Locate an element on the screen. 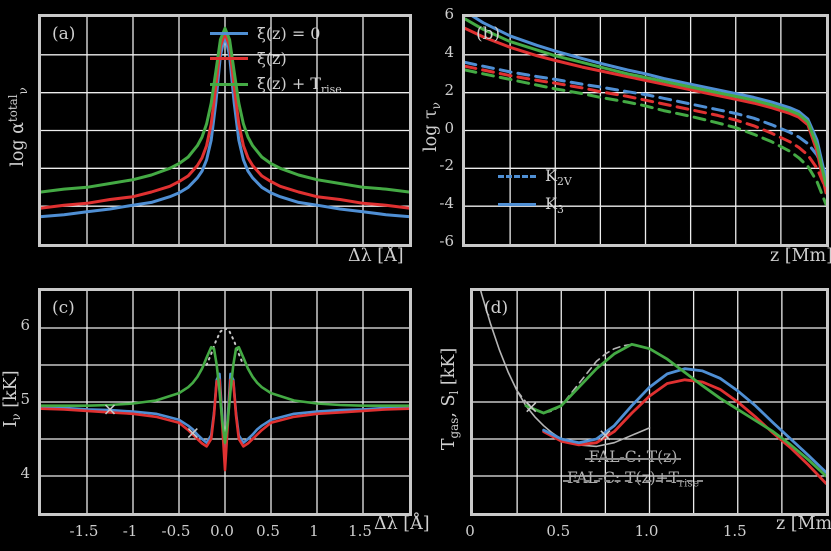 The width and height of the screenshot is (831, 551). series-b-K2V-green-dashed is located at coordinates (645, 137).